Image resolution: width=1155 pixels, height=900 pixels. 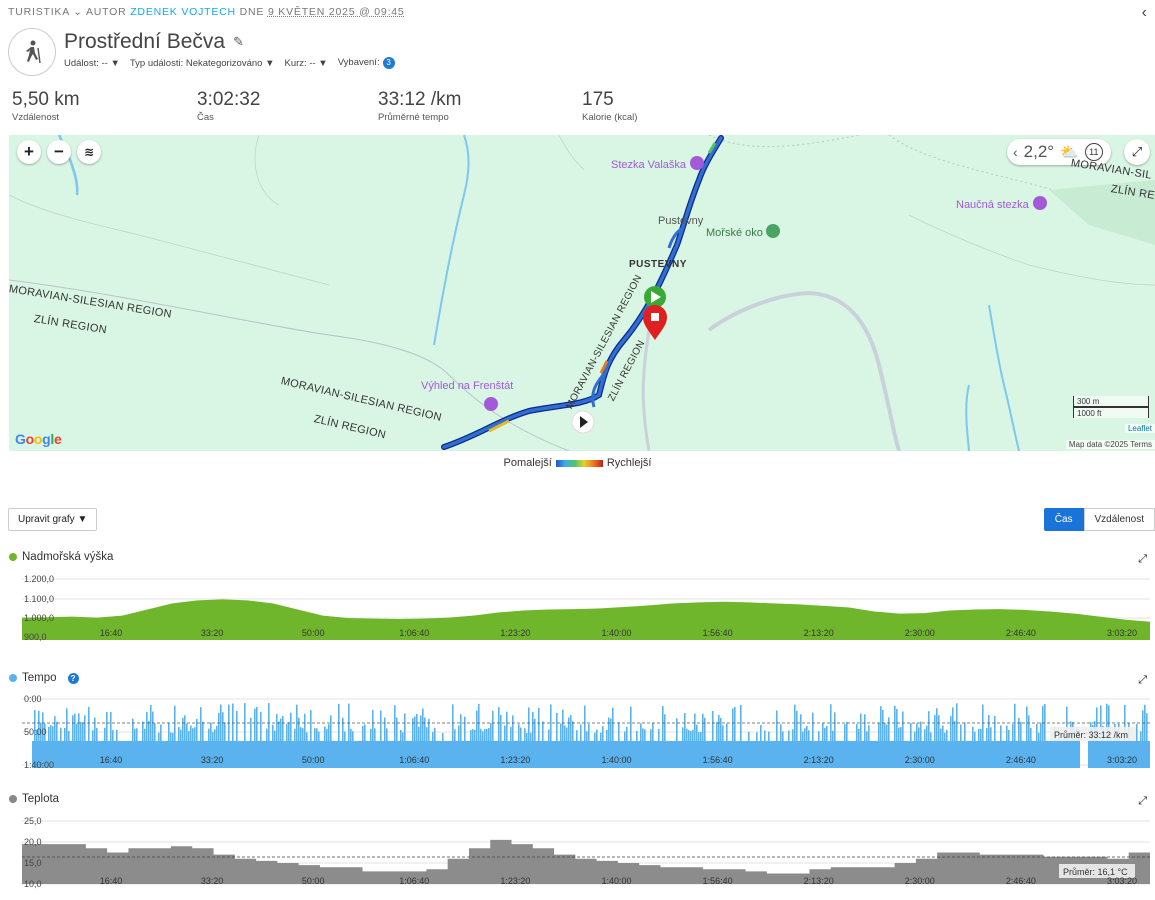 I want to click on author-link: ZDENEK VOJTECH, so click(x=183, y=12).